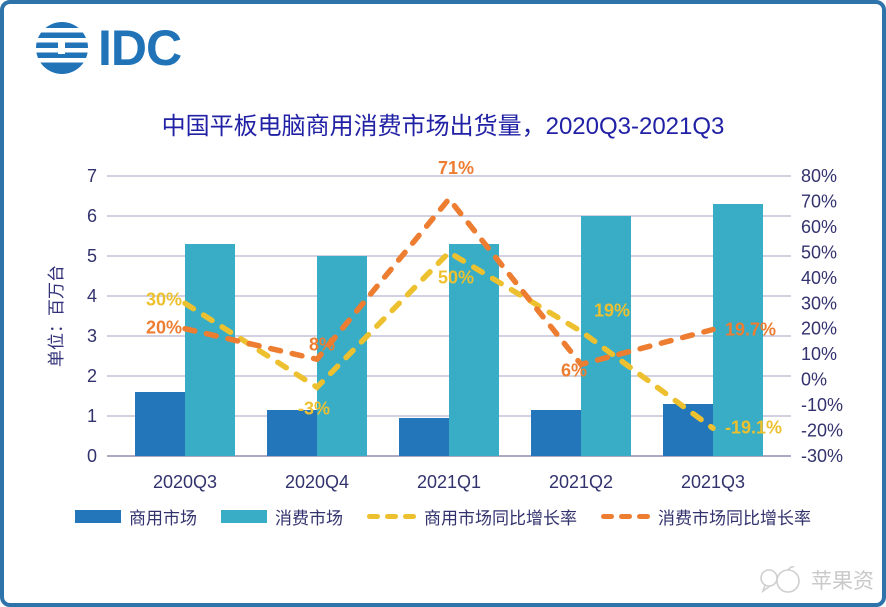 The image size is (886, 607). I want to click on data-label-consumer: 20%, so click(164, 328).